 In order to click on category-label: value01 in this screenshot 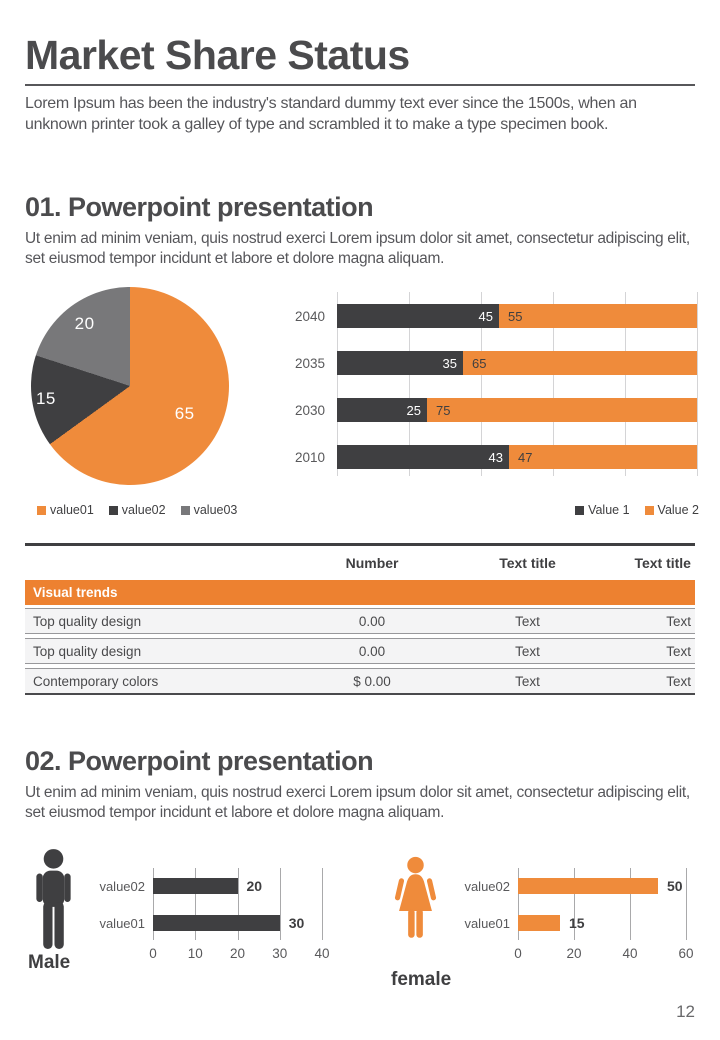, I will do `click(122, 923)`.